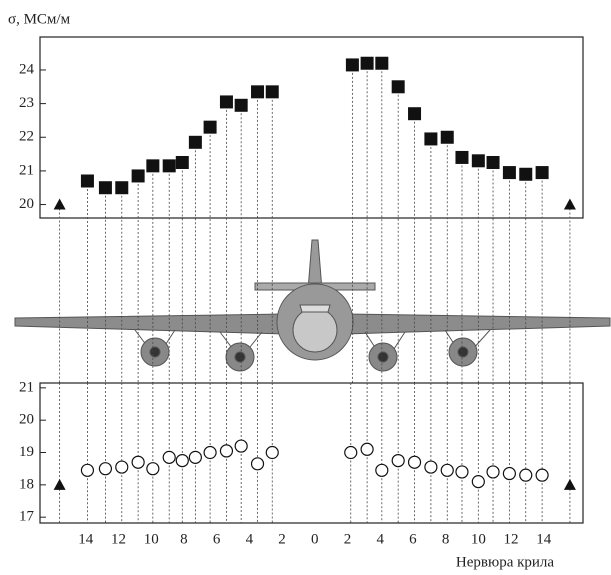  I want to click on y-tick-label: 24, so click(27, 69).